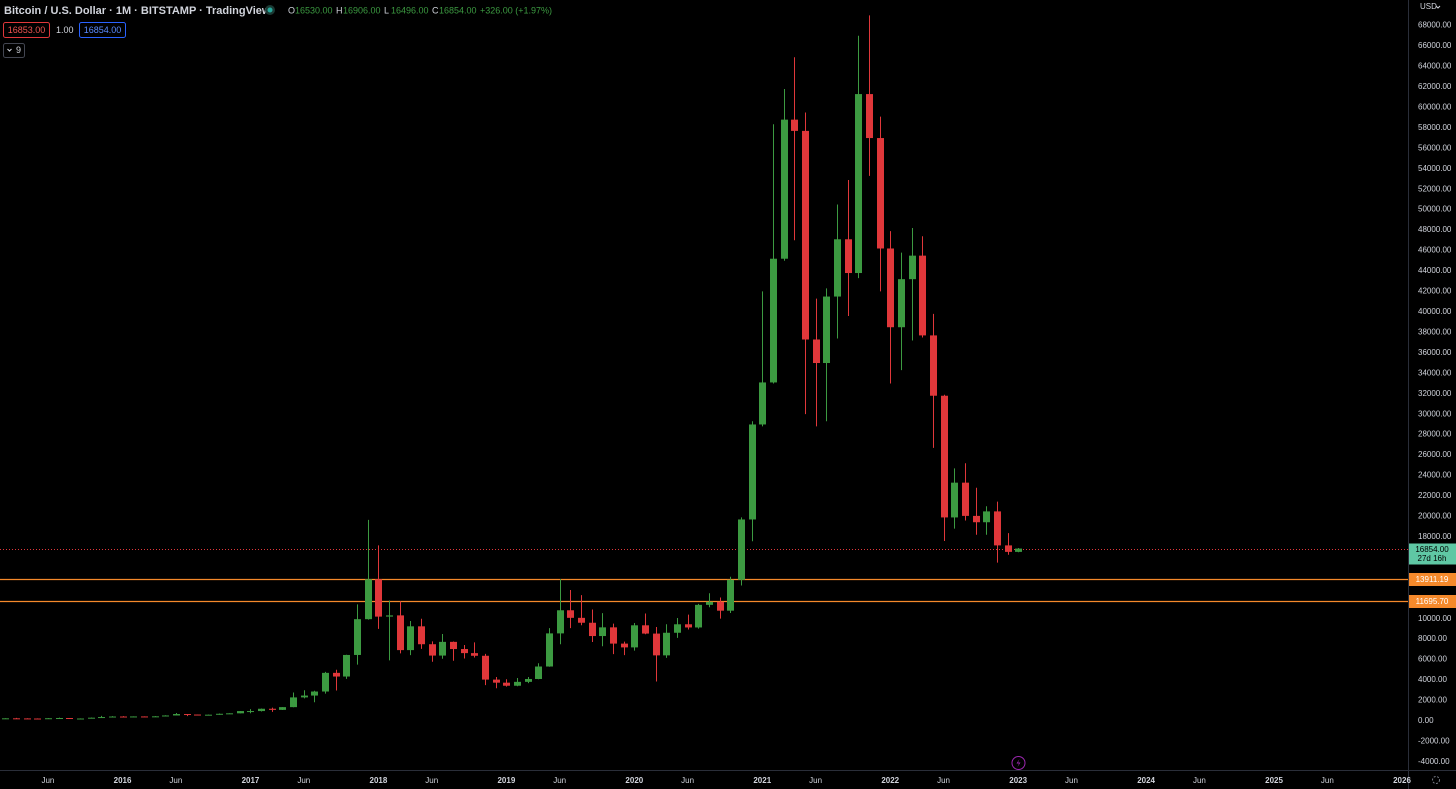  What do you see at coordinates (270, 10) in the screenshot?
I see `status-dot` at bounding box center [270, 10].